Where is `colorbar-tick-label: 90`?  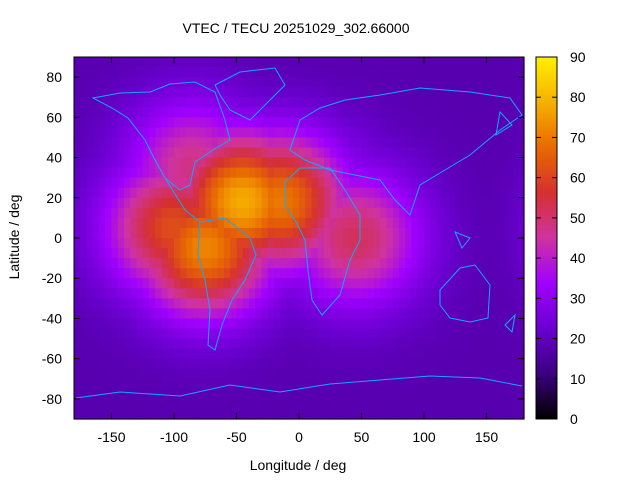 colorbar-tick-label: 90 is located at coordinates (578, 57).